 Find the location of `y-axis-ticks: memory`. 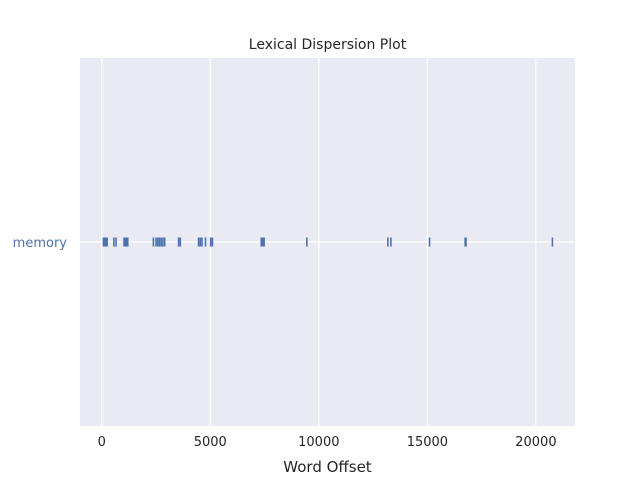

y-axis-ticks: memory is located at coordinates (40, 243).